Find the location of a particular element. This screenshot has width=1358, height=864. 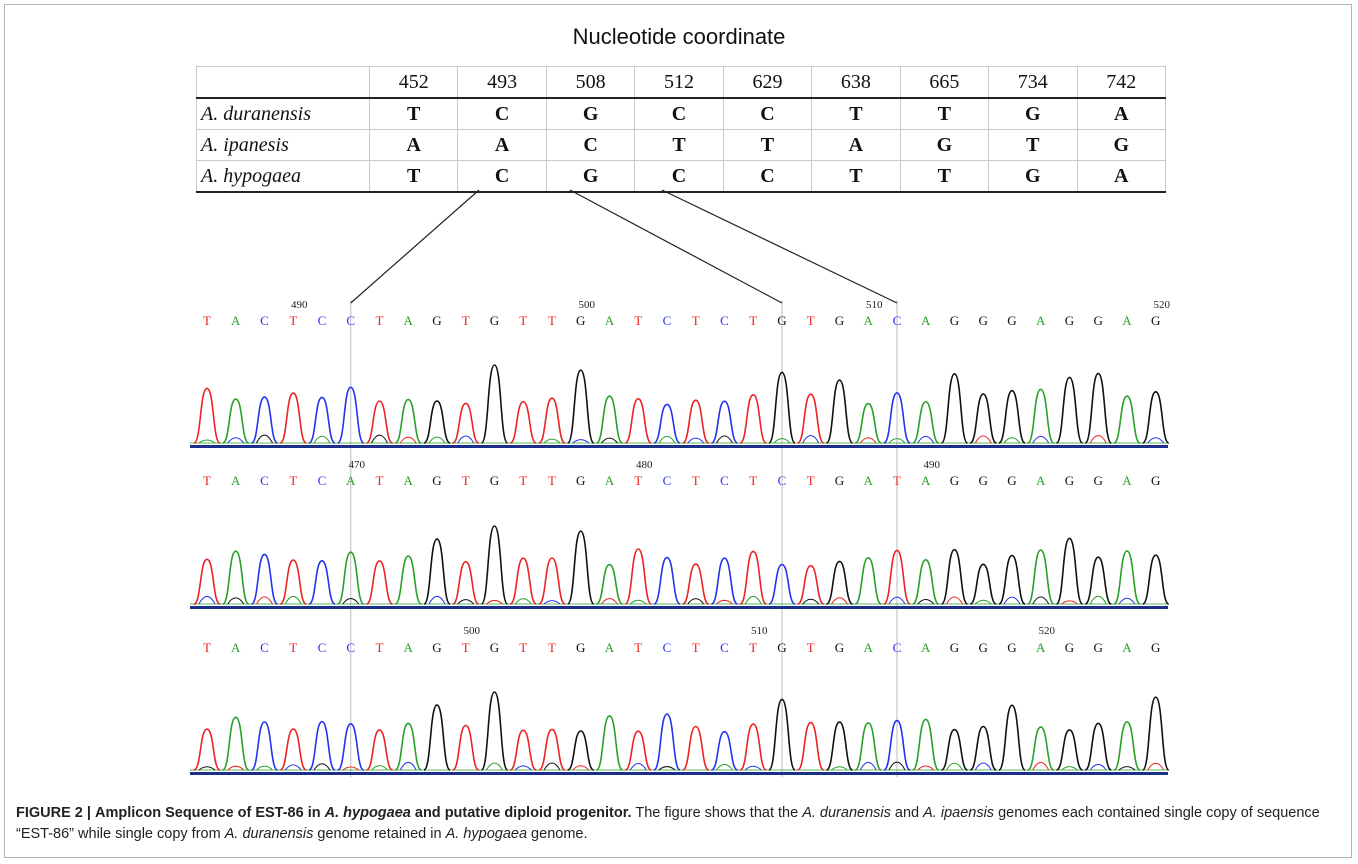

coordinate-cell: 734 is located at coordinates (1033, 82).